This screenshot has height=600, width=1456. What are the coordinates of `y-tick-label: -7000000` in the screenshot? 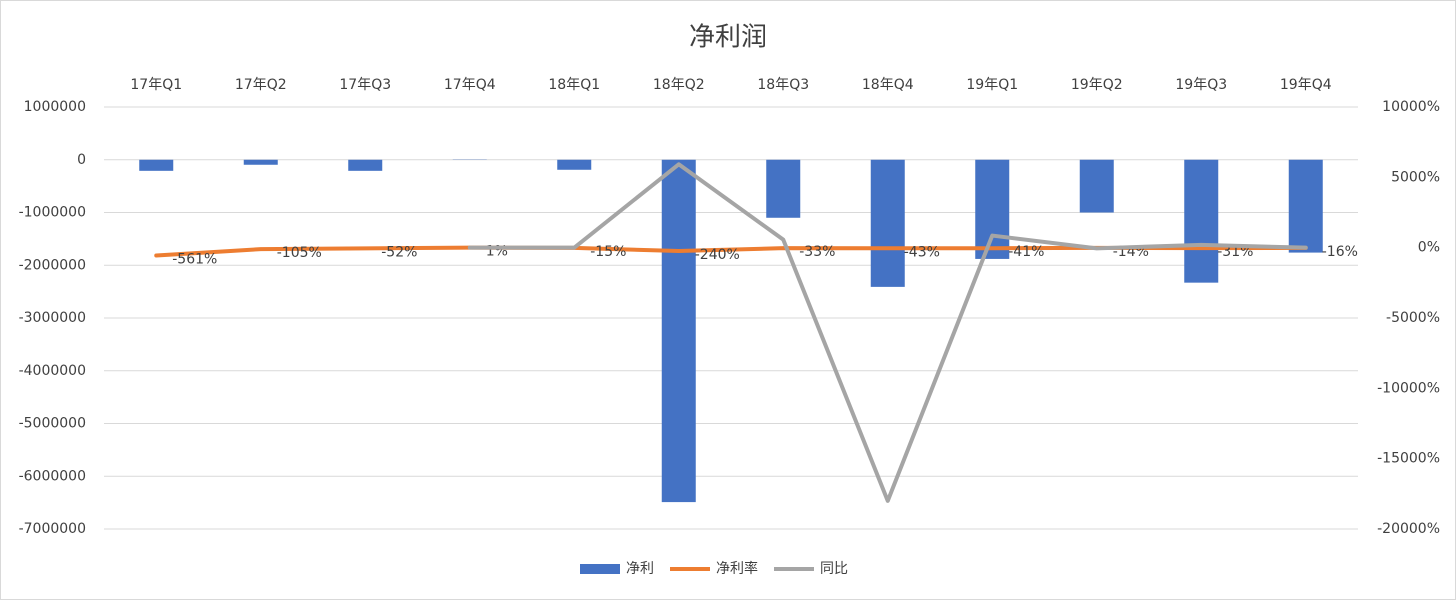 It's located at (52, 529).